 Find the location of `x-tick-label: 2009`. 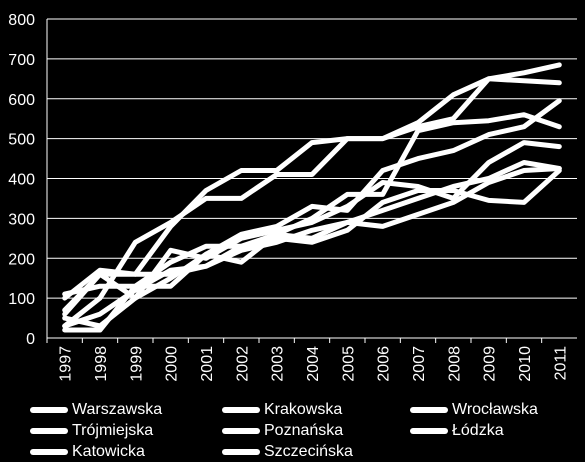

x-tick-label: 2009 is located at coordinates (490, 364).